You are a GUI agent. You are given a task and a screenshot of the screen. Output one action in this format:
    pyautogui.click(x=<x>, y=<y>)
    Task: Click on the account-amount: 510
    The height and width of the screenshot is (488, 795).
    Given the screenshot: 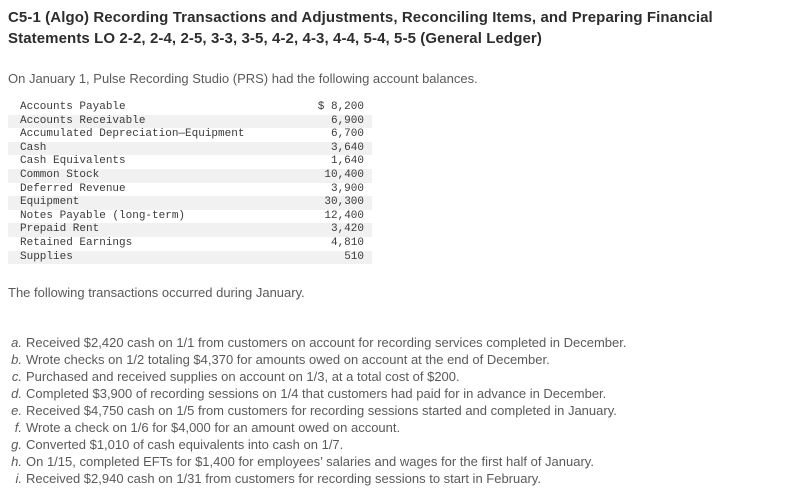 What is the action you would take?
    pyautogui.click(x=354, y=256)
    